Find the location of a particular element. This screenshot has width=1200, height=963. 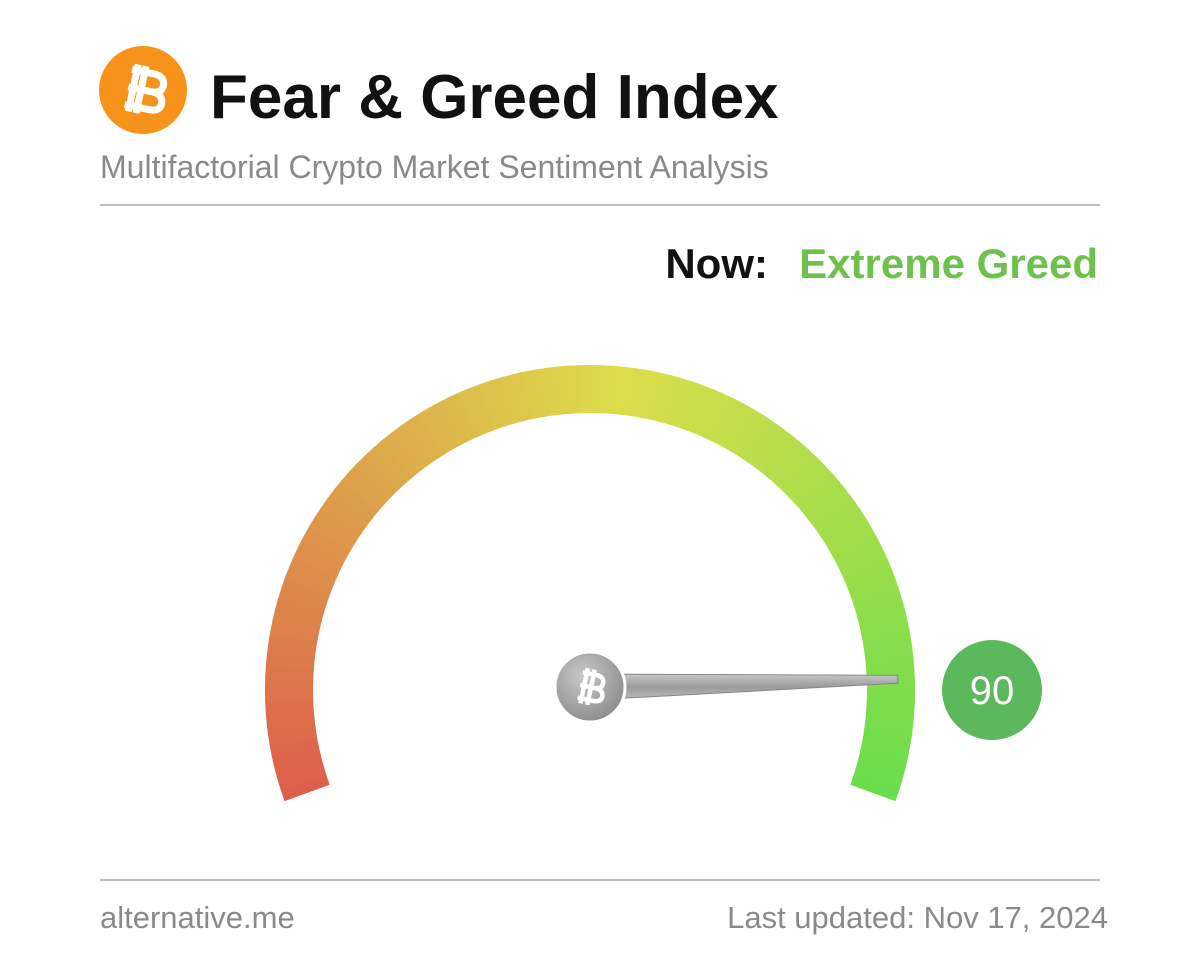

needle is located at coordinates (744, 687).